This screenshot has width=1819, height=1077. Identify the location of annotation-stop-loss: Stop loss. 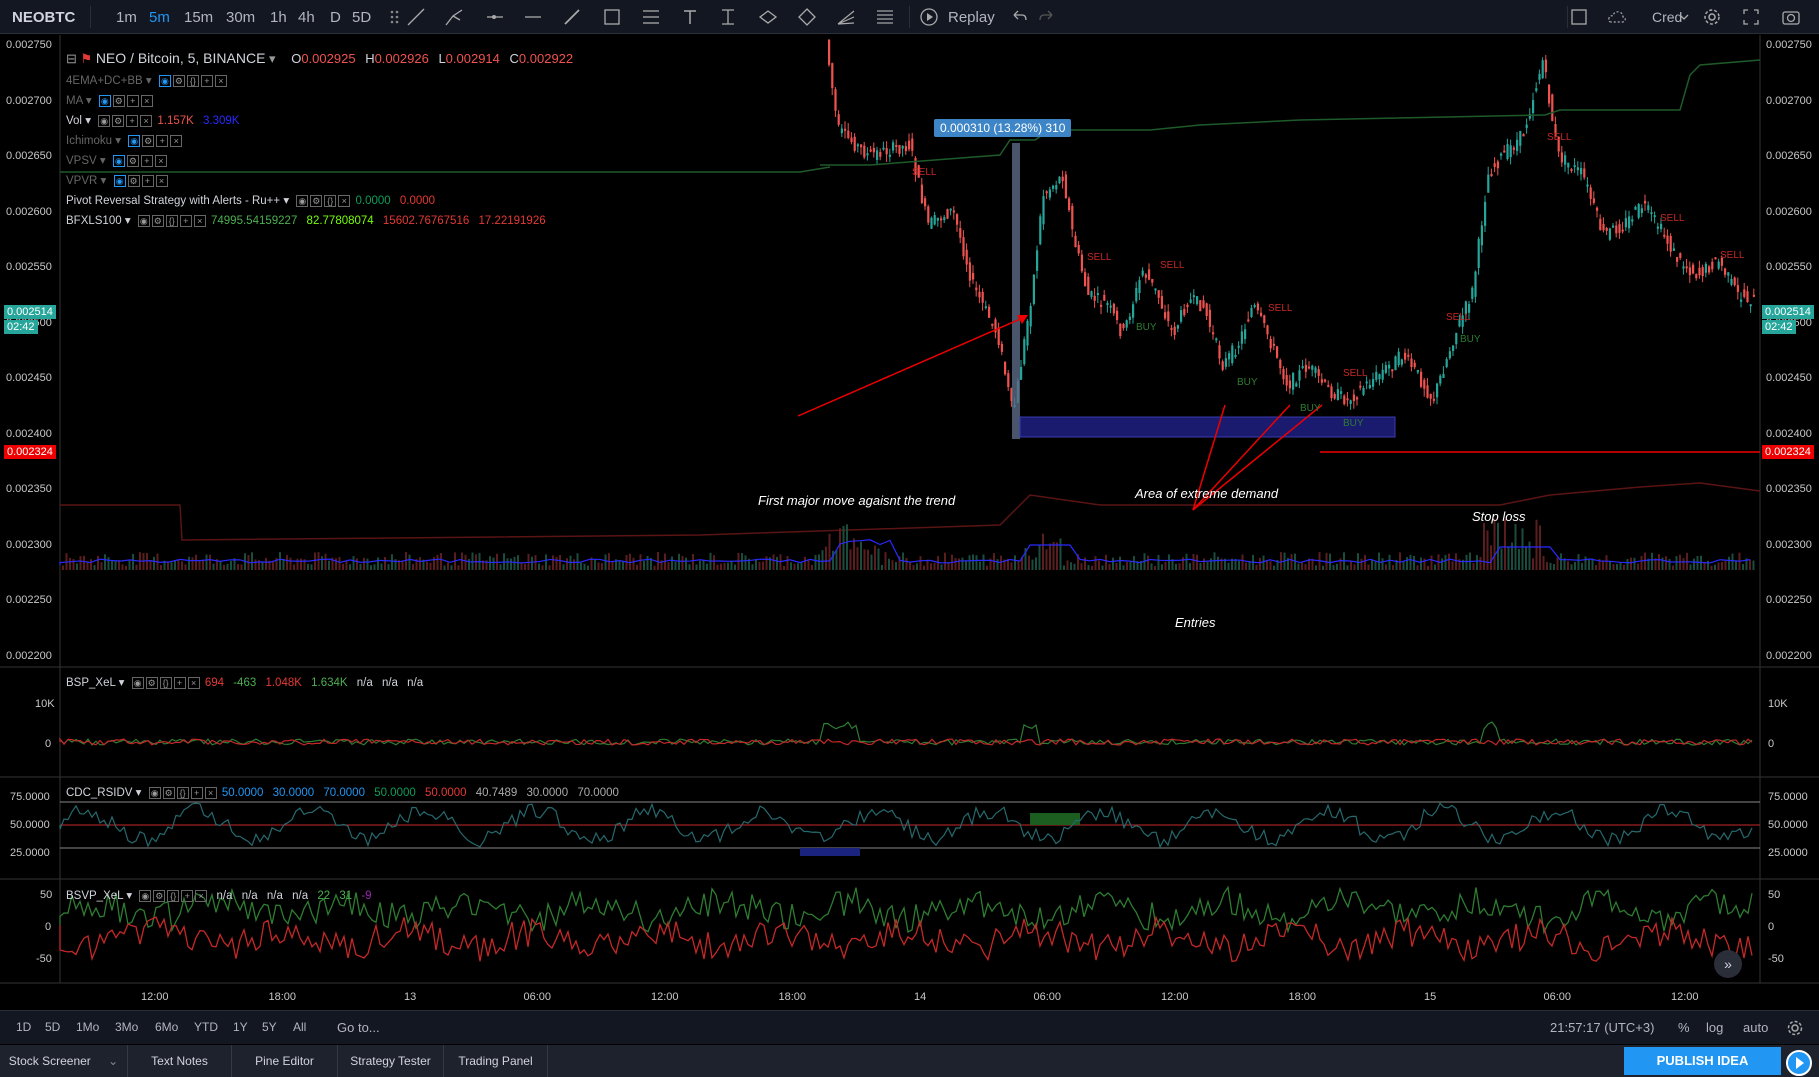
(1499, 516).